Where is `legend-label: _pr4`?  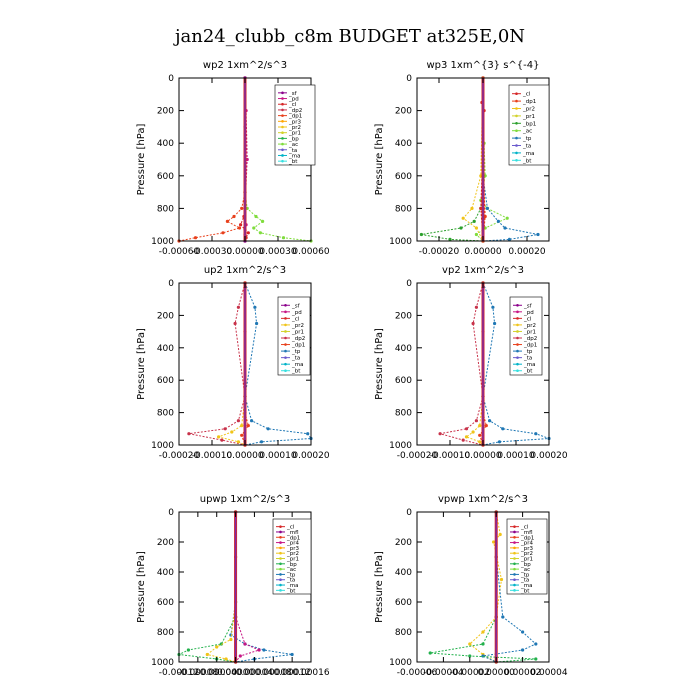
legend-label: _pr4 is located at coordinates (527, 544).